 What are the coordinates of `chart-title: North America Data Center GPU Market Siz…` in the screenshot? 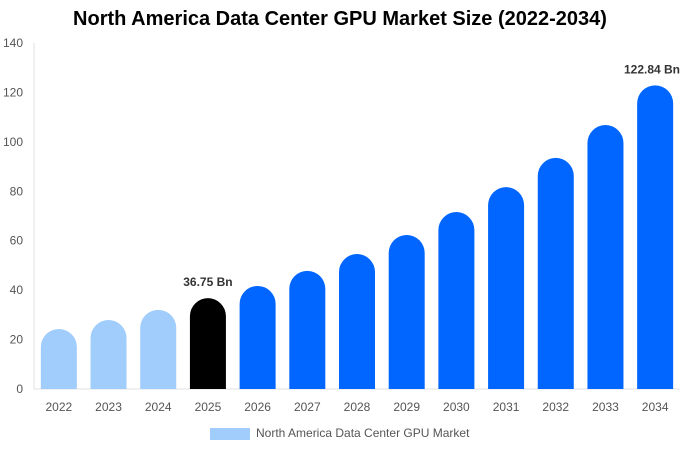 It's located at (340, 19).